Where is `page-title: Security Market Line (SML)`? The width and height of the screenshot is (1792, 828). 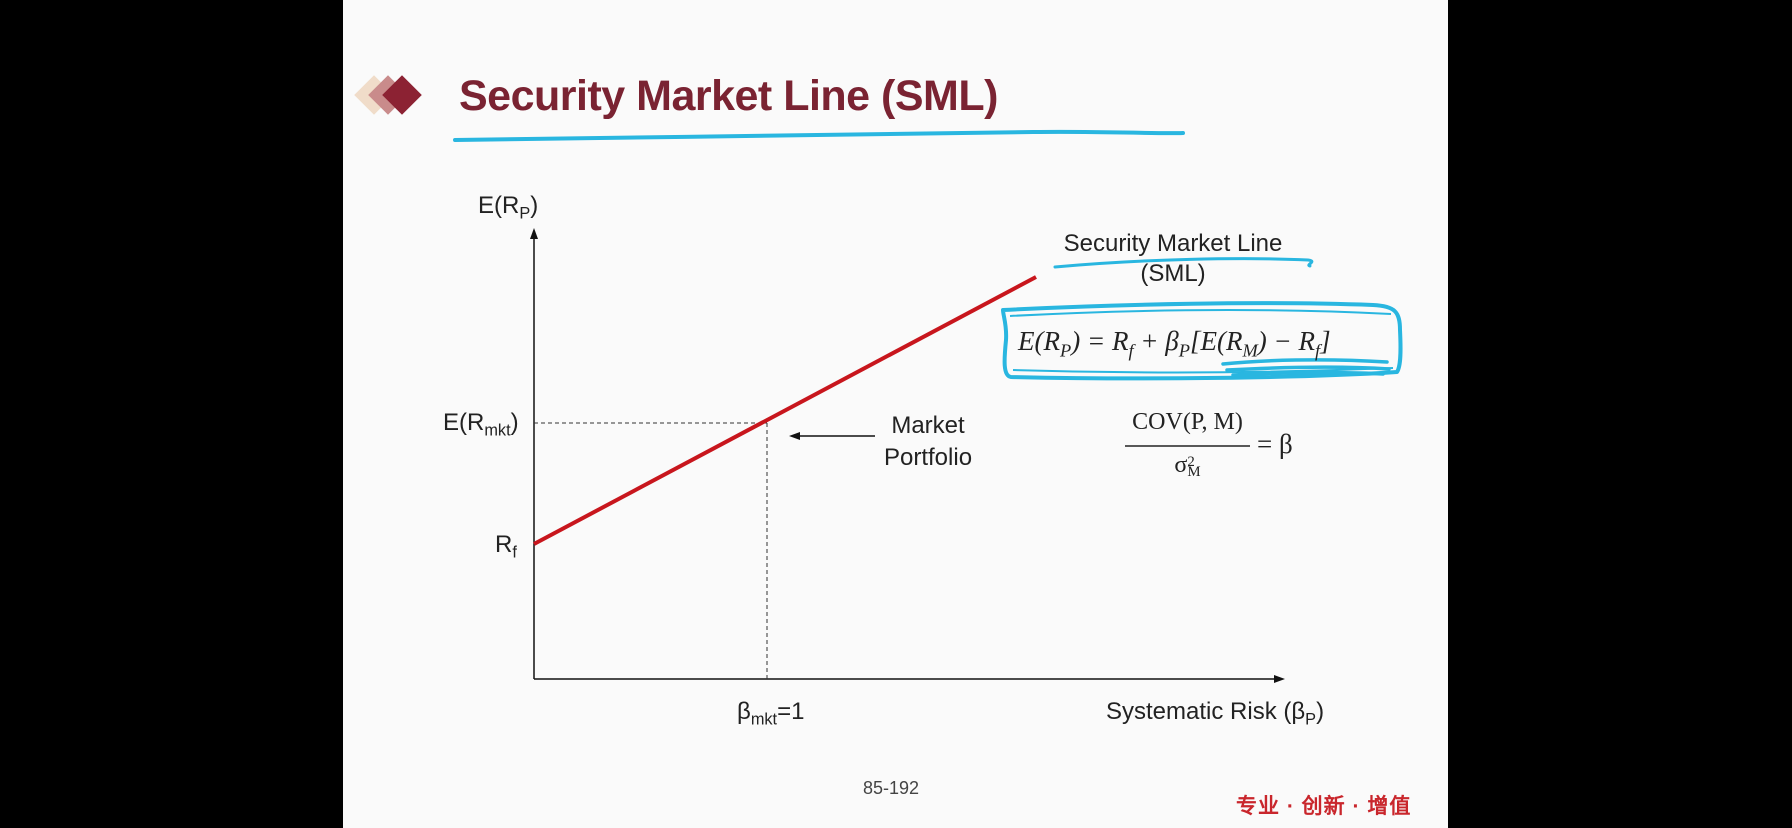
page-title: Security Market Line (SML) is located at coordinates (728, 96).